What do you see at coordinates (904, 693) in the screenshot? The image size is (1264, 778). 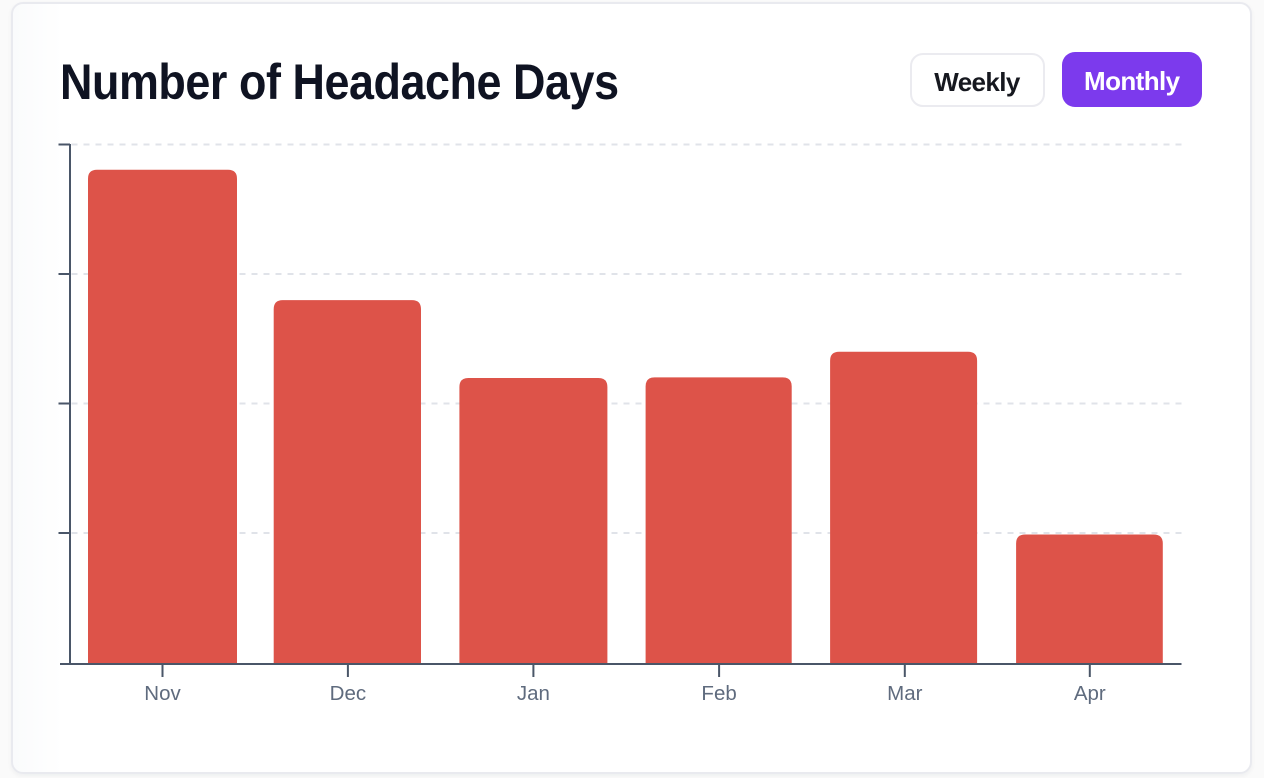 I see `svg-text: Mar` at bounding box center [904, 693].